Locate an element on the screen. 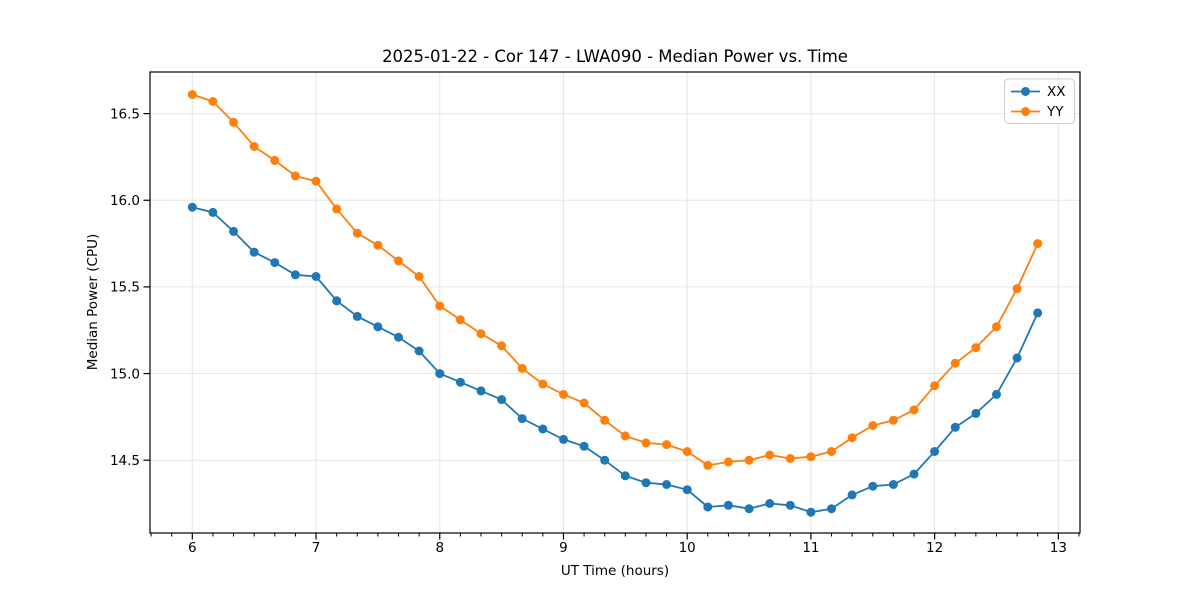  legend-marker-xx-icon is located at coordinates (1025, 91).